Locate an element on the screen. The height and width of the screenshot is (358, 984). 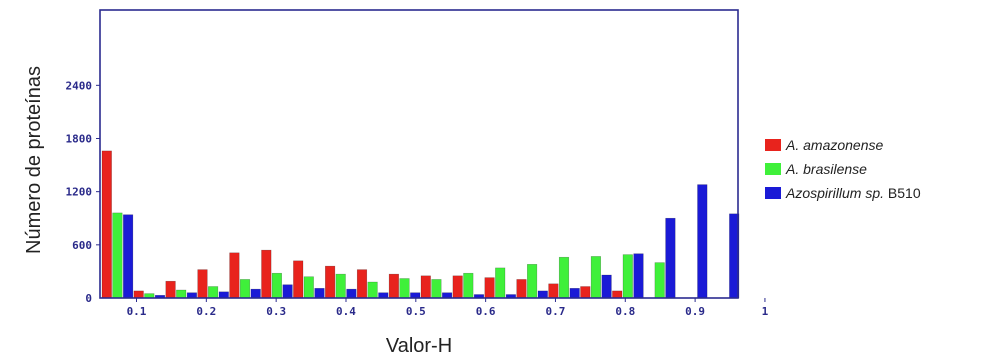
x-tick-label: 0.9 is located at coordinates (695, 311).